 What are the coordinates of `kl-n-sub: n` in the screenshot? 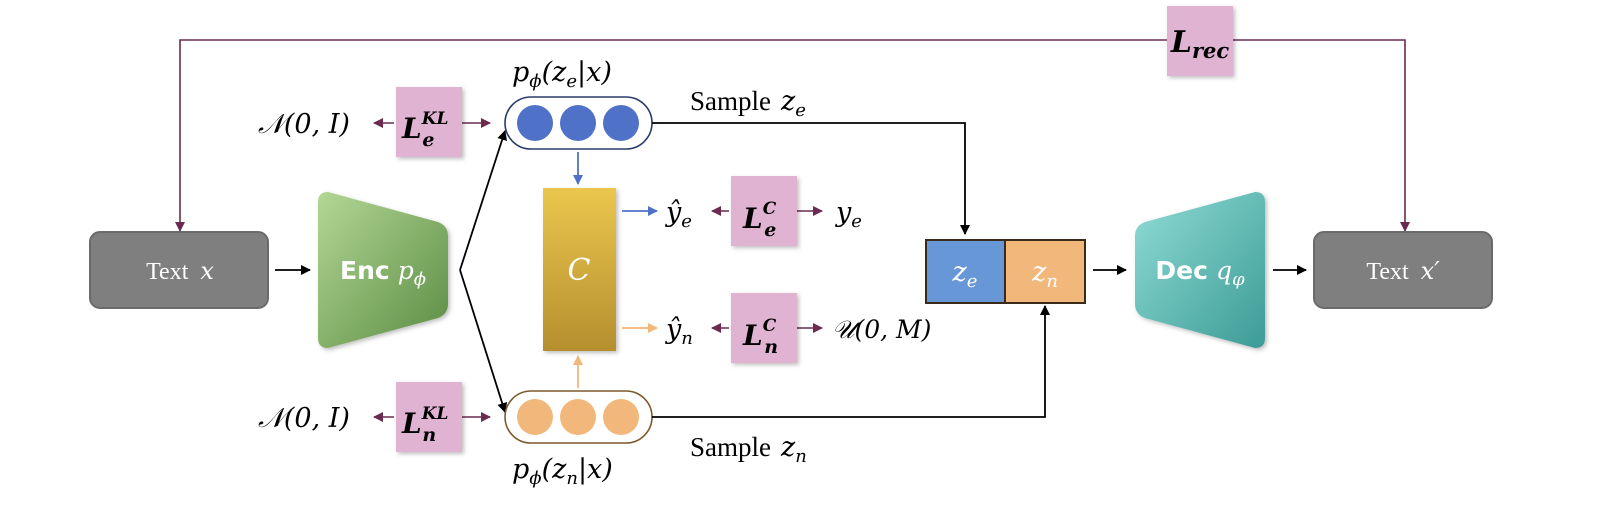 It's located at (429, 435).